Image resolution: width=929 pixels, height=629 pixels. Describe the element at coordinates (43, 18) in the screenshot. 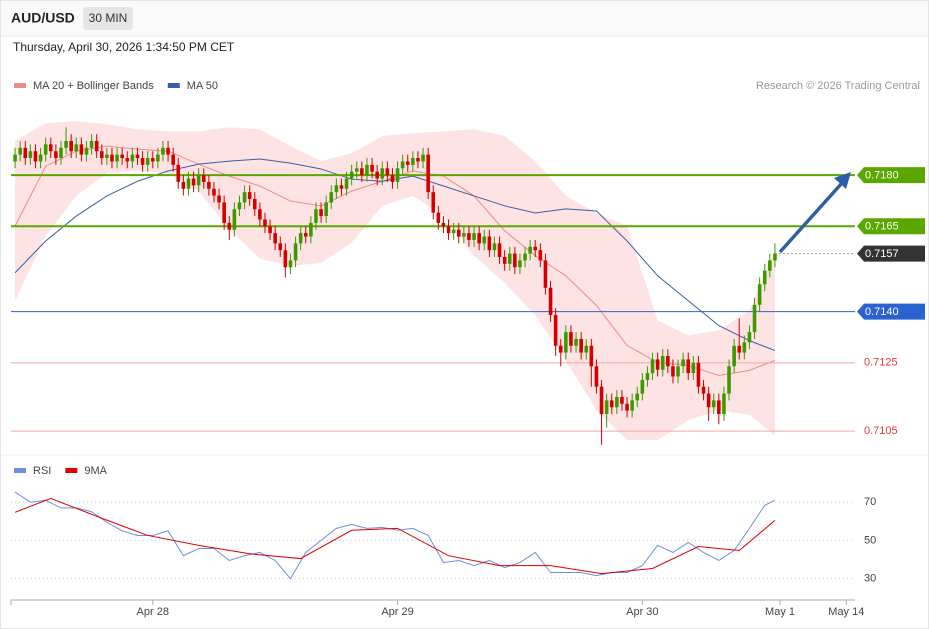

I see `symbol: AUD/USD` at that location.